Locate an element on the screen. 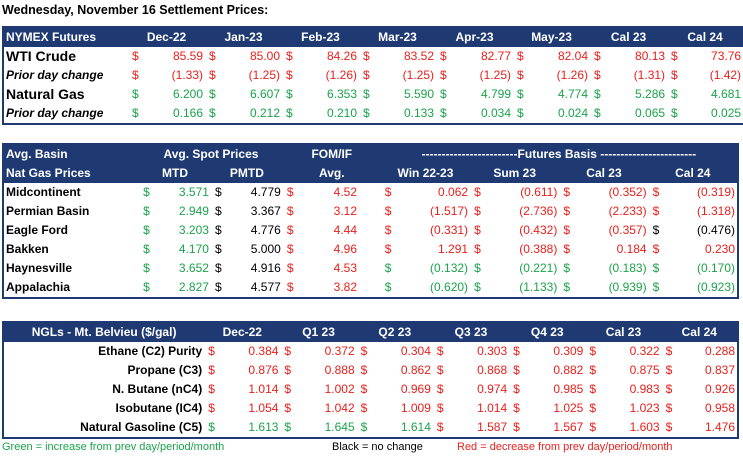  ngl-value: 0.288 is located at coordinates (719, 351).